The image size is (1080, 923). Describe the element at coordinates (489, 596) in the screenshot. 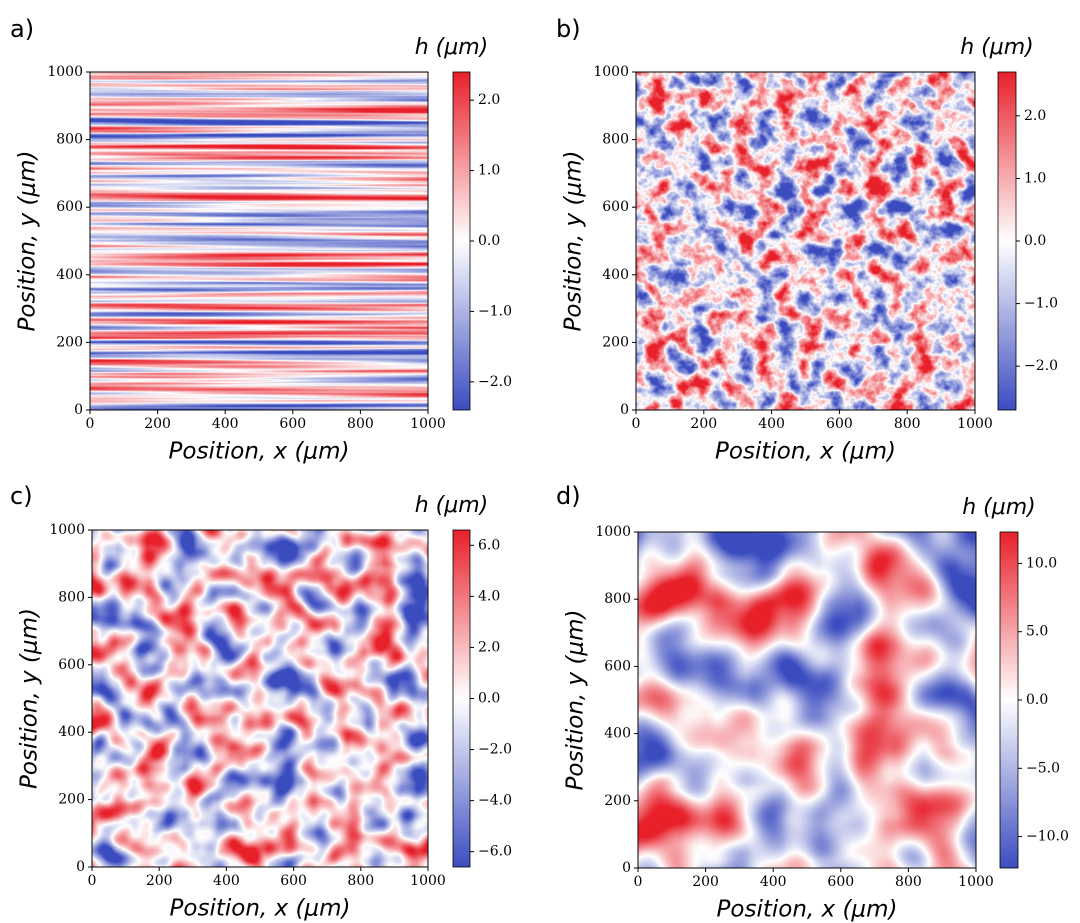

I see `colorbar-tick-label: 4.0` at that location.